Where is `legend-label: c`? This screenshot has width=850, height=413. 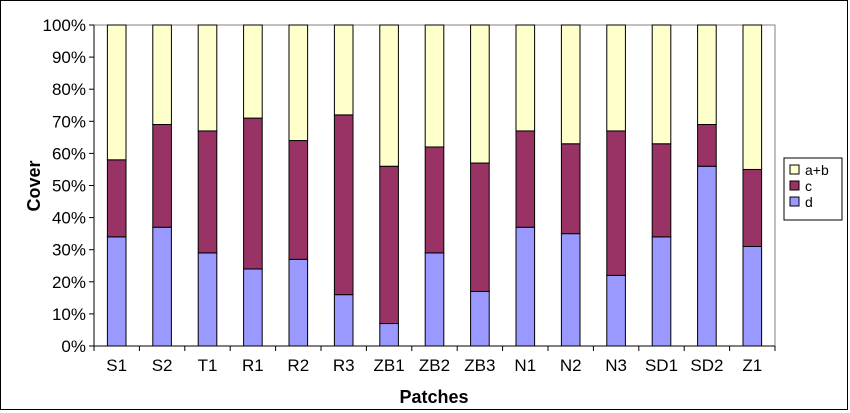
legend-label: c is located at coordinates (808, 186).